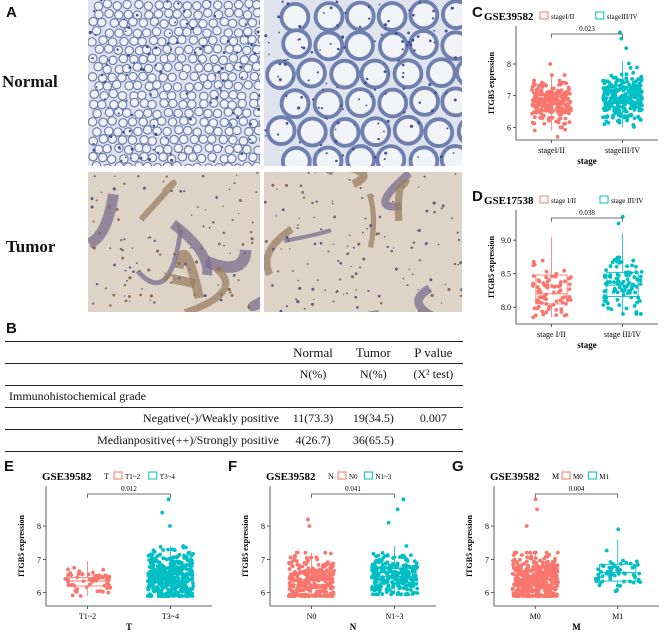 This screenshot has width=669, height=643. What do you see at coordinates (313, 418) in the screenshot?
I see `cell-normal: 11(73.3)` at bounding box center [313, 418].